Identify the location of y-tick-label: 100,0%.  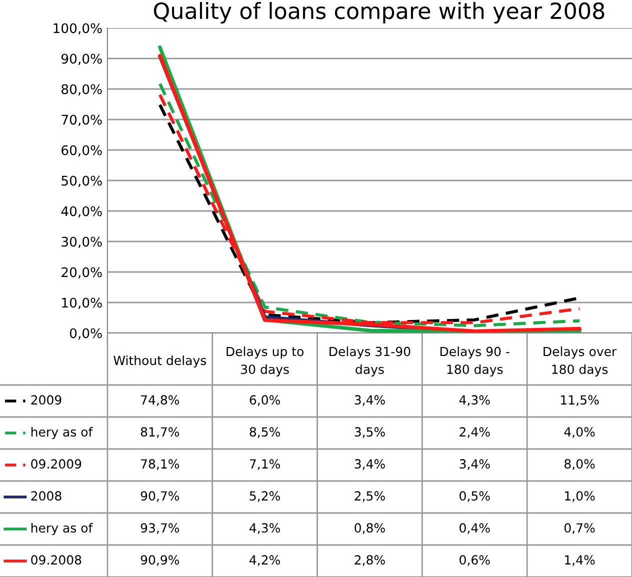
(78, 29).